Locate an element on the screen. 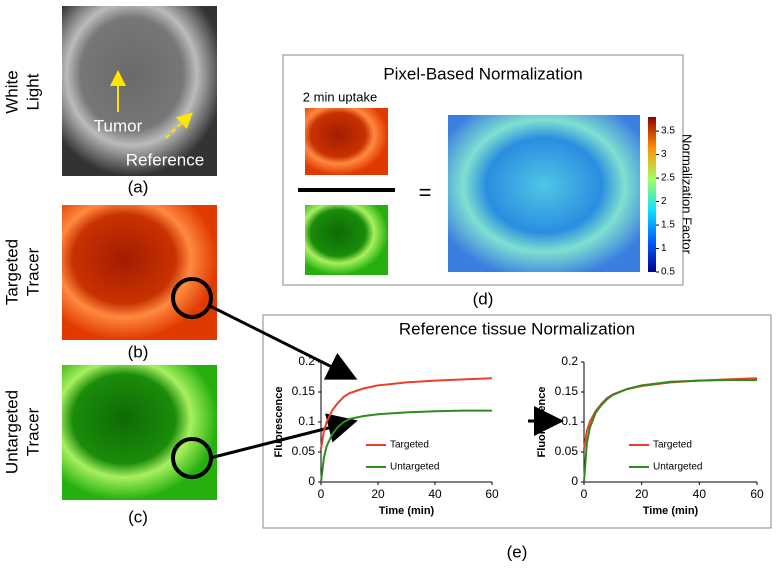 The image size is (778, 571). colorbar-tick-label: 3 is located at coordinates (664, 154).